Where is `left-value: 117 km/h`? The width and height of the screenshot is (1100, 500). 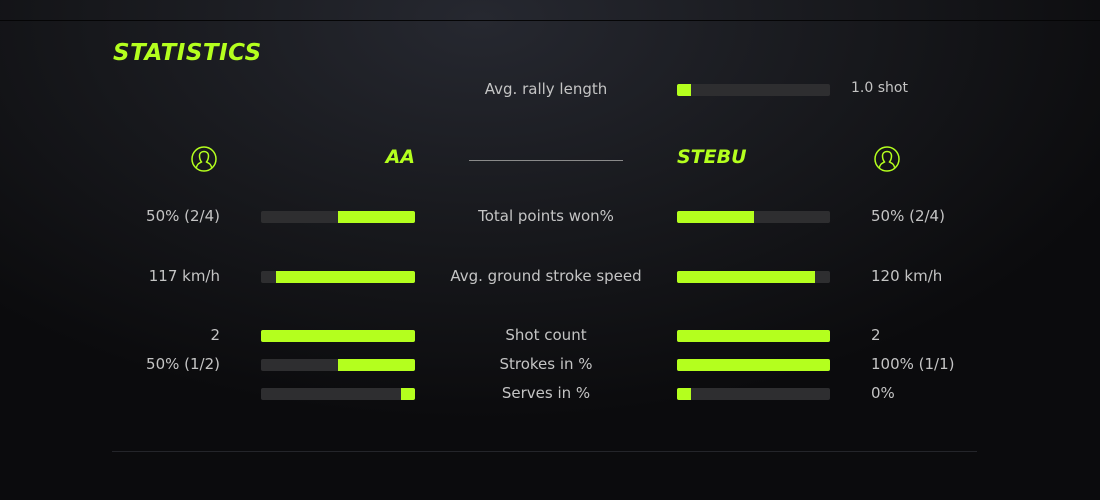
left-value: 117 km/h is located at coordinates (184, 276).